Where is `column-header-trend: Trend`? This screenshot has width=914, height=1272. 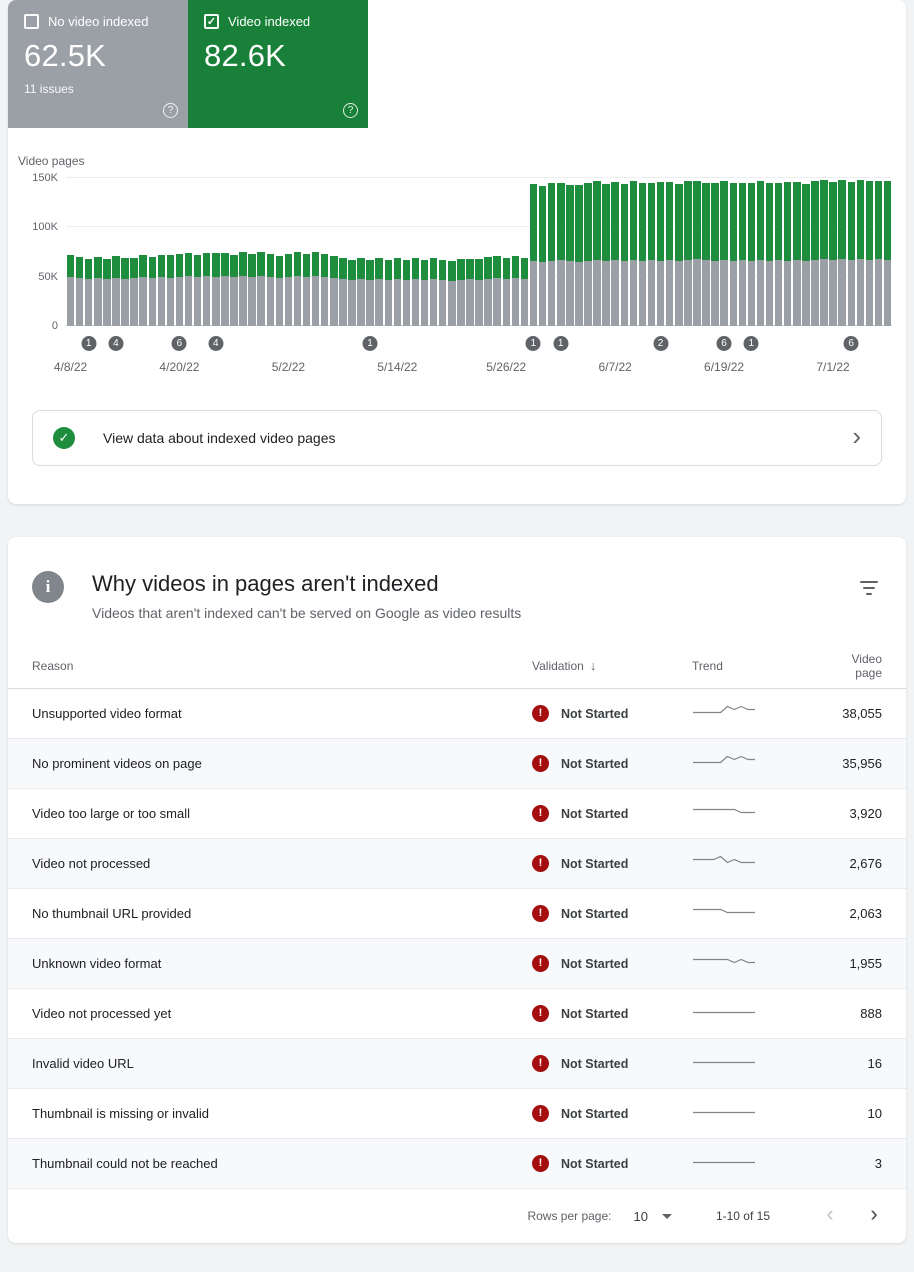 column-header-trend: Trend is located at coordinates (707, 665).